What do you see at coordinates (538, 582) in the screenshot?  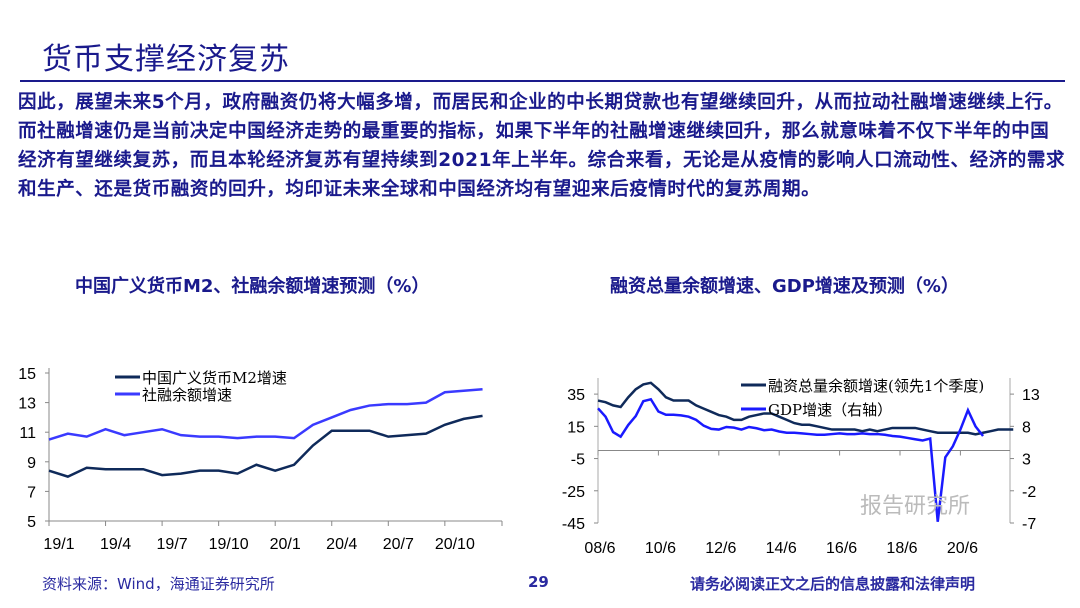 I see `page-number: 29` at bounding box center [538, 582].